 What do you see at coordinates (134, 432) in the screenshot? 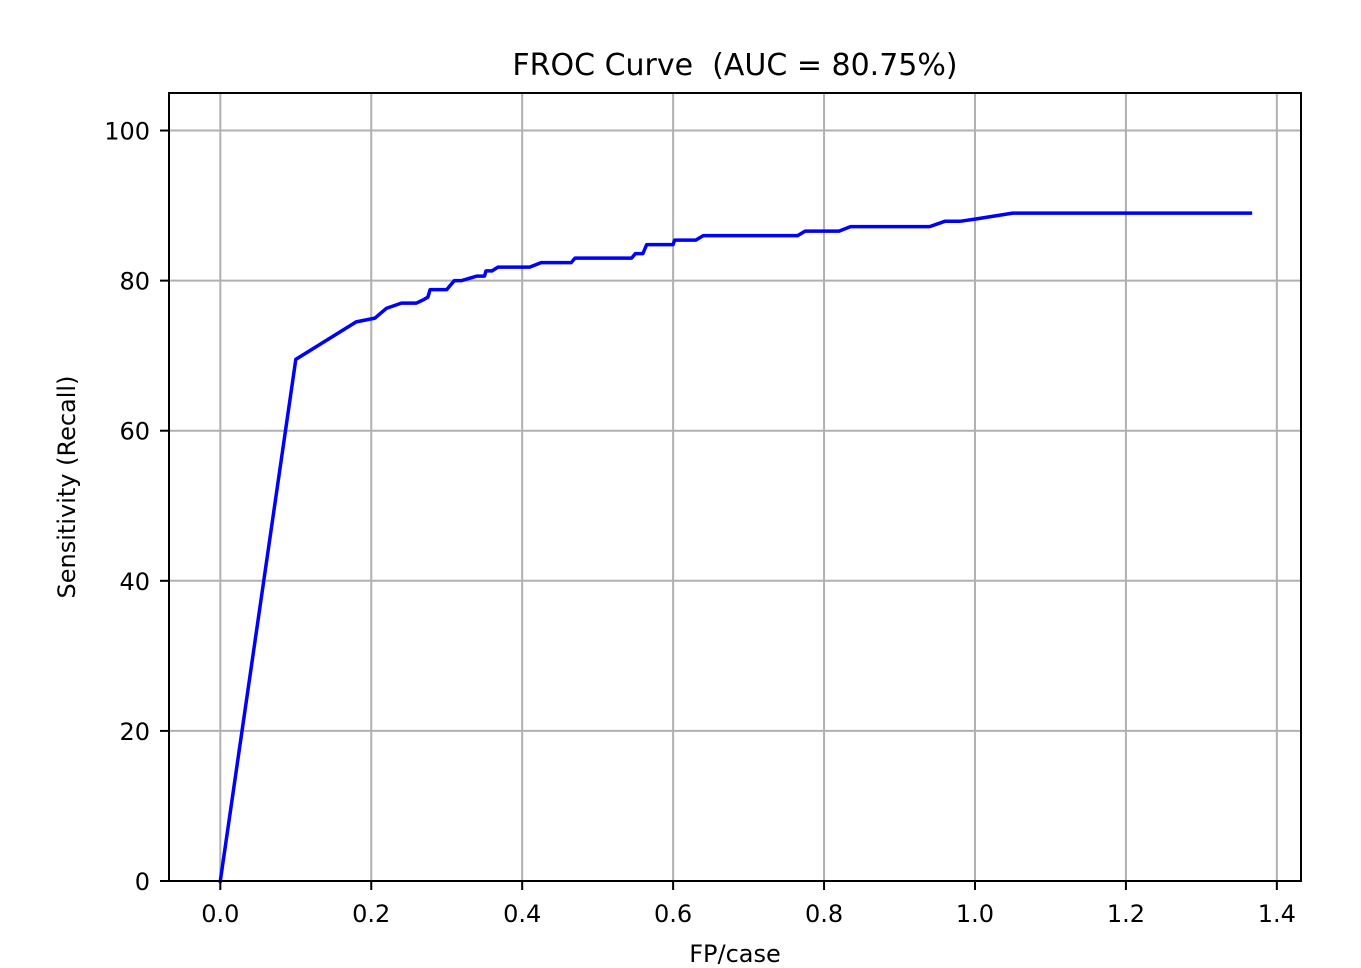
I see `y-tick-label: 60` at bounding box center [134, 432].